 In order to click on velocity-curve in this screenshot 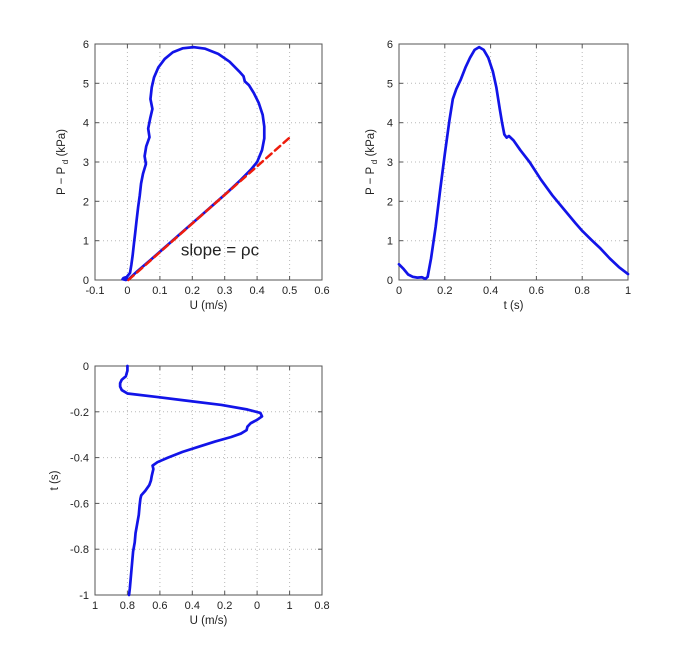, I will do `click(191, 480)`.